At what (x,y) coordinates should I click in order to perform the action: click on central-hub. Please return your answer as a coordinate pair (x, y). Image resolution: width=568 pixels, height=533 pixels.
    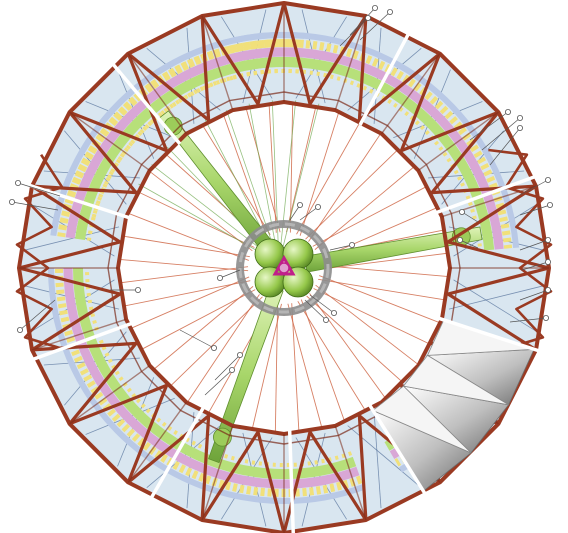
    Looking at the image, I should click on (284, 268).